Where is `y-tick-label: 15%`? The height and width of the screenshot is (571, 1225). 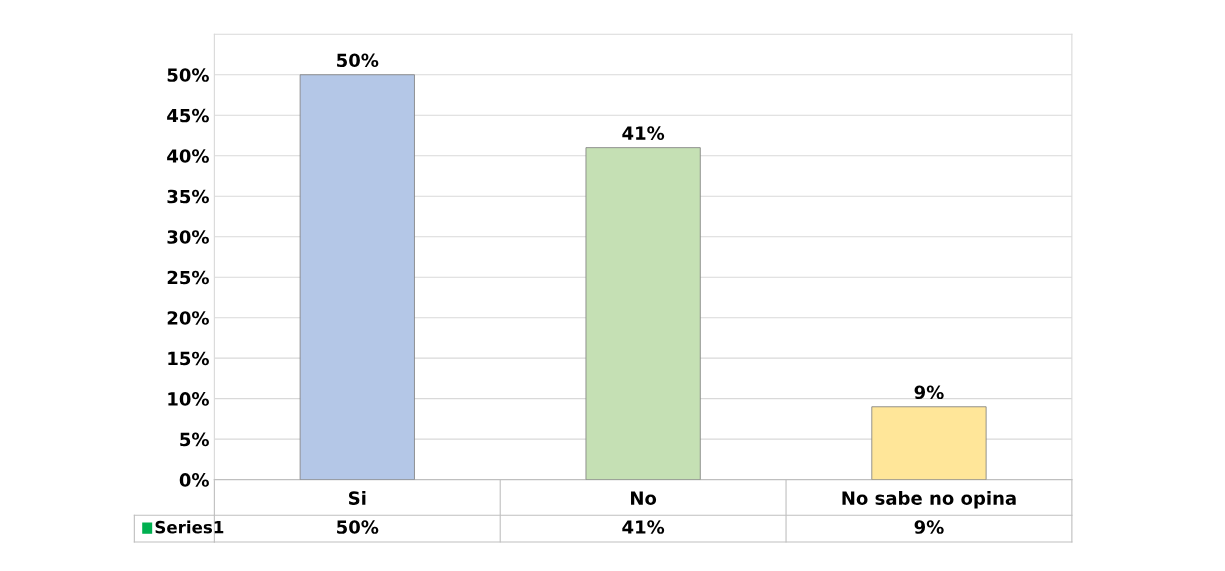
y-tick-label: 15% is located at coordinates (188, 358).